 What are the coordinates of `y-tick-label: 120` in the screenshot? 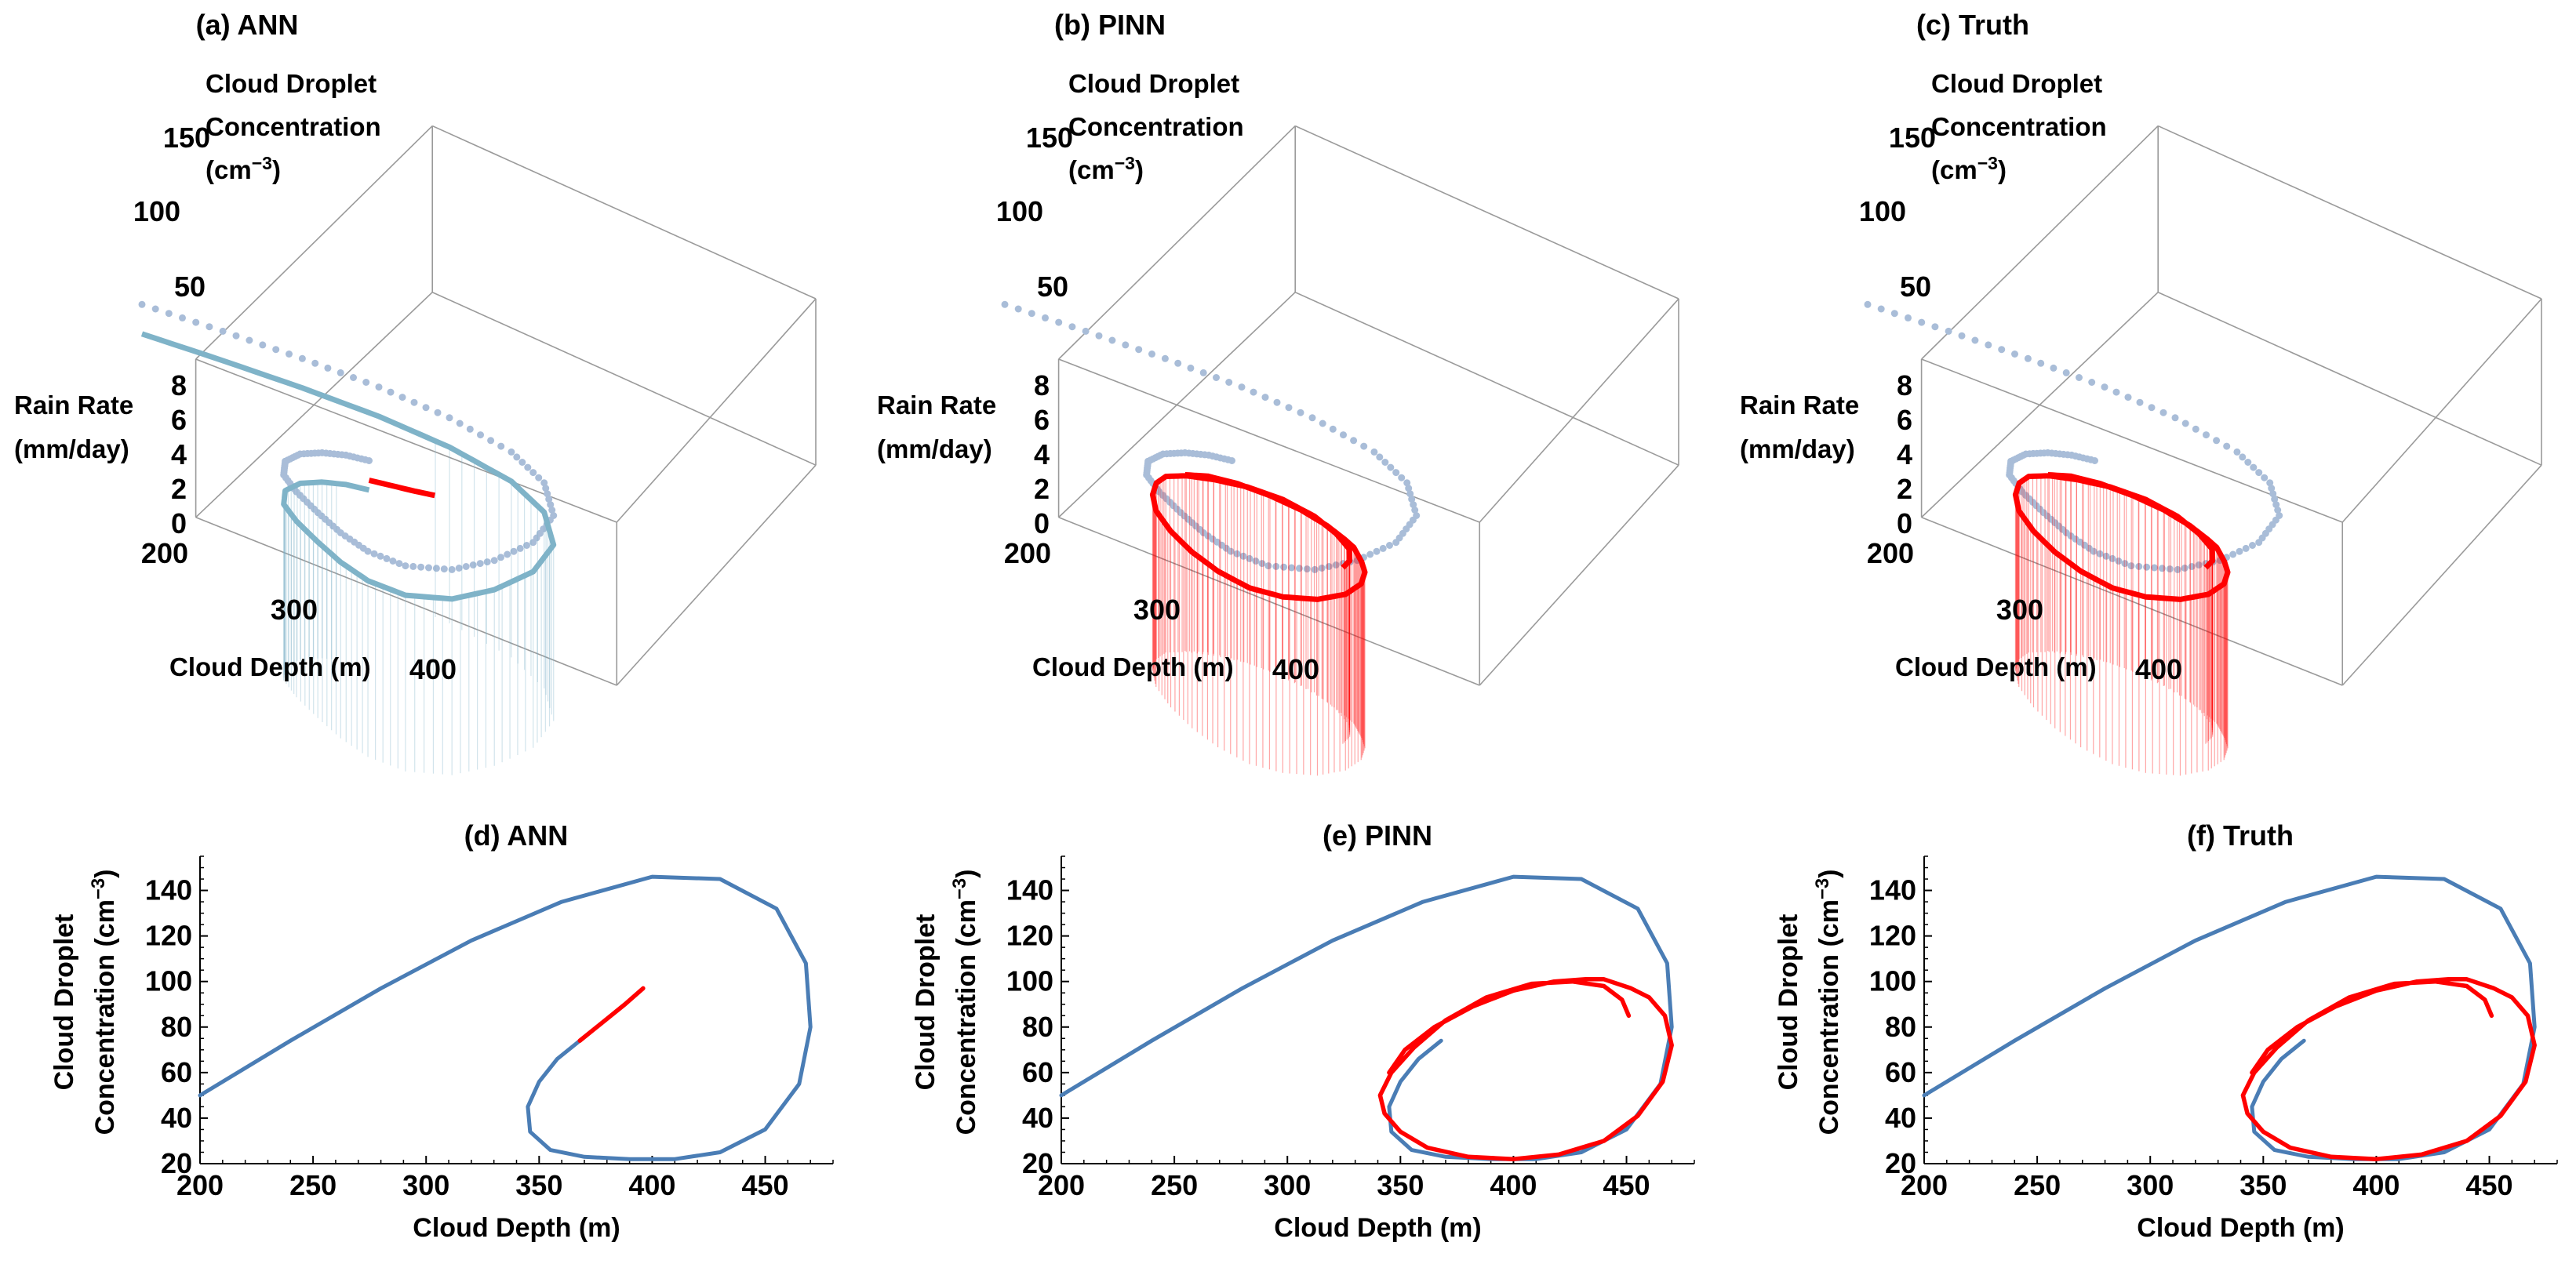 It's located at (168, 936).